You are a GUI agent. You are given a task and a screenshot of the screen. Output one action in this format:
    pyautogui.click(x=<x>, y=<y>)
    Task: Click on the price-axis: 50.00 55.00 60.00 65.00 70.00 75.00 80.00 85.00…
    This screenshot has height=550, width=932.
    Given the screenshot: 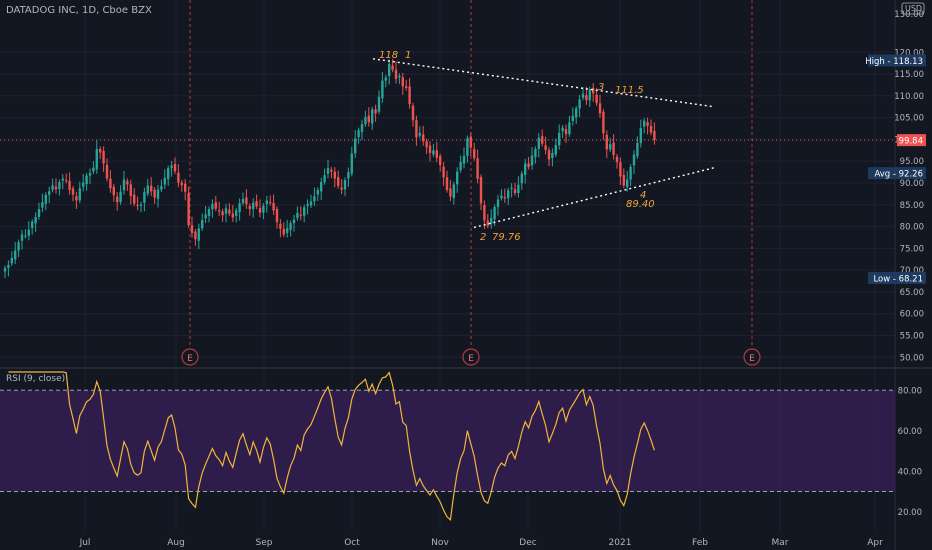 What is the action you would take?
    pyautogui.click(x=895, y=260)
    